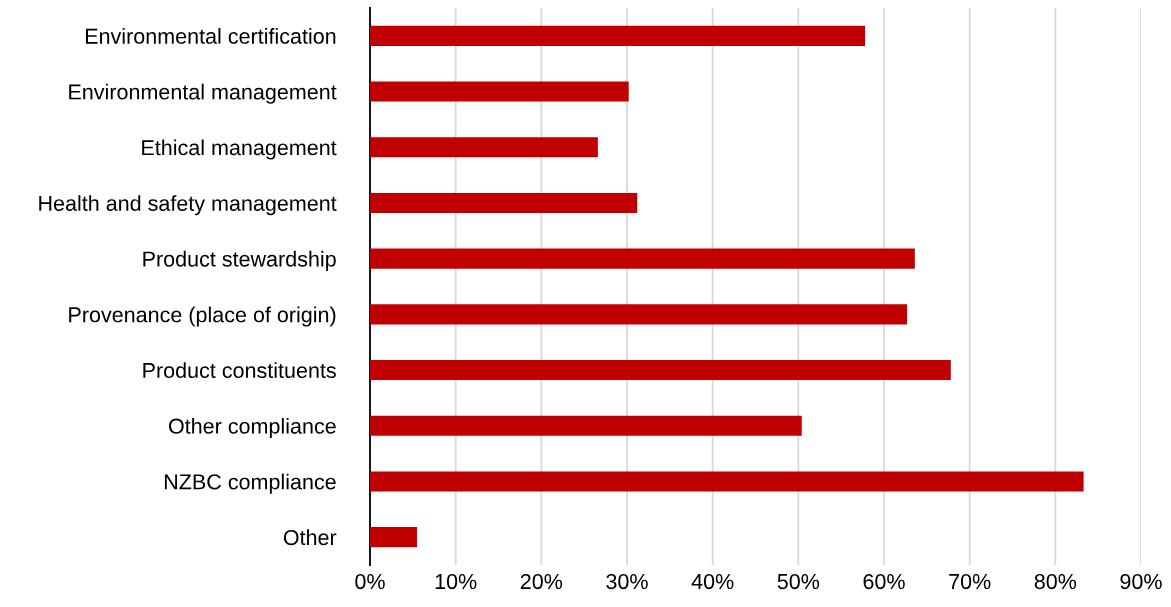 The image size is (1171, 607). I want to click on y-tick-label: Product constituents, so click(239, 370).